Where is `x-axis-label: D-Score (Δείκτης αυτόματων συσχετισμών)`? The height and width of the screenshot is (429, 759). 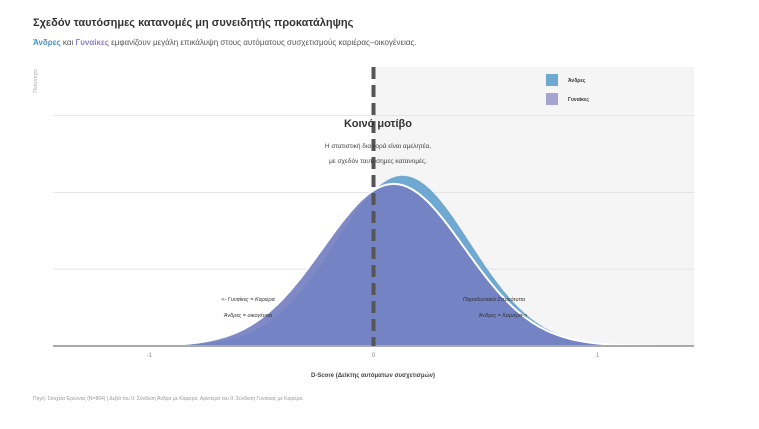
x-axis-label: D-Score (Δείκτης αυτόματων συσχετισμών) is located at coordinates (373, 376).